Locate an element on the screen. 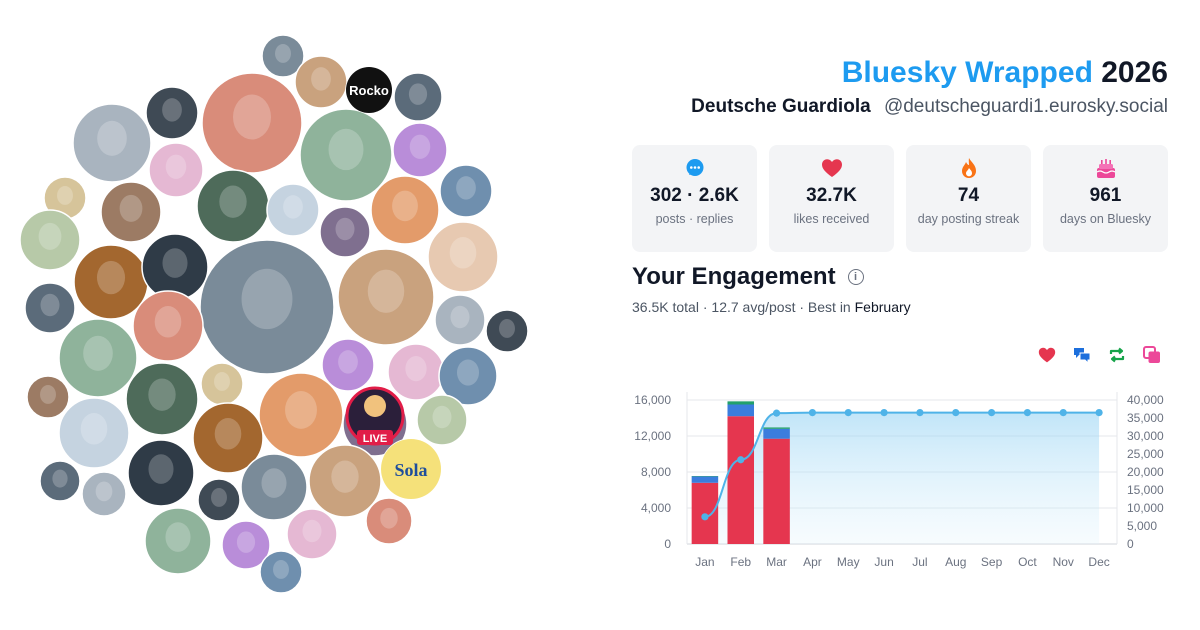 The image size is (1200, 630). legend-quotes is located at coordinates (1152, 355).